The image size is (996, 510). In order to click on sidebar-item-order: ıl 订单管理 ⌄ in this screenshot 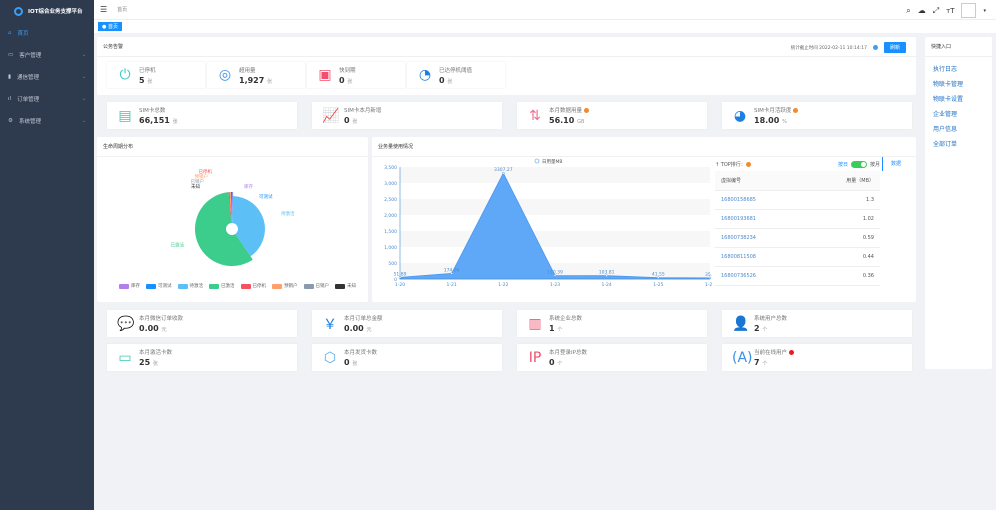, I will do `click(47, 99)`.